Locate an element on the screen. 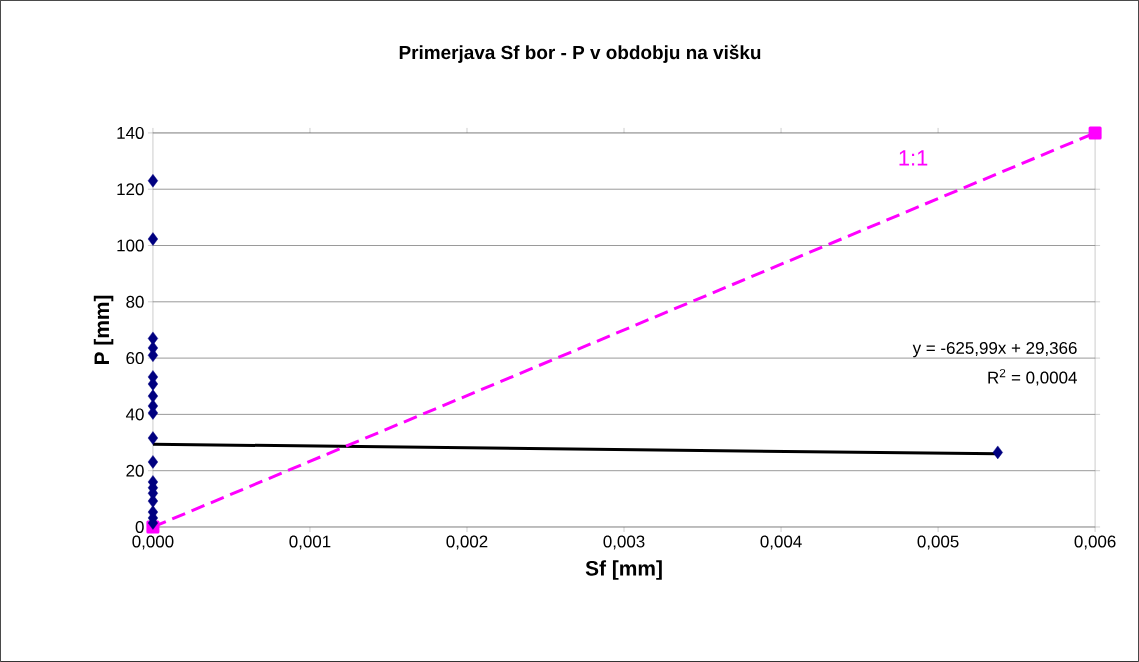 This screenshot has height=662, width=1139. y-tick-label: 140 is located at coordinates (130, 132).